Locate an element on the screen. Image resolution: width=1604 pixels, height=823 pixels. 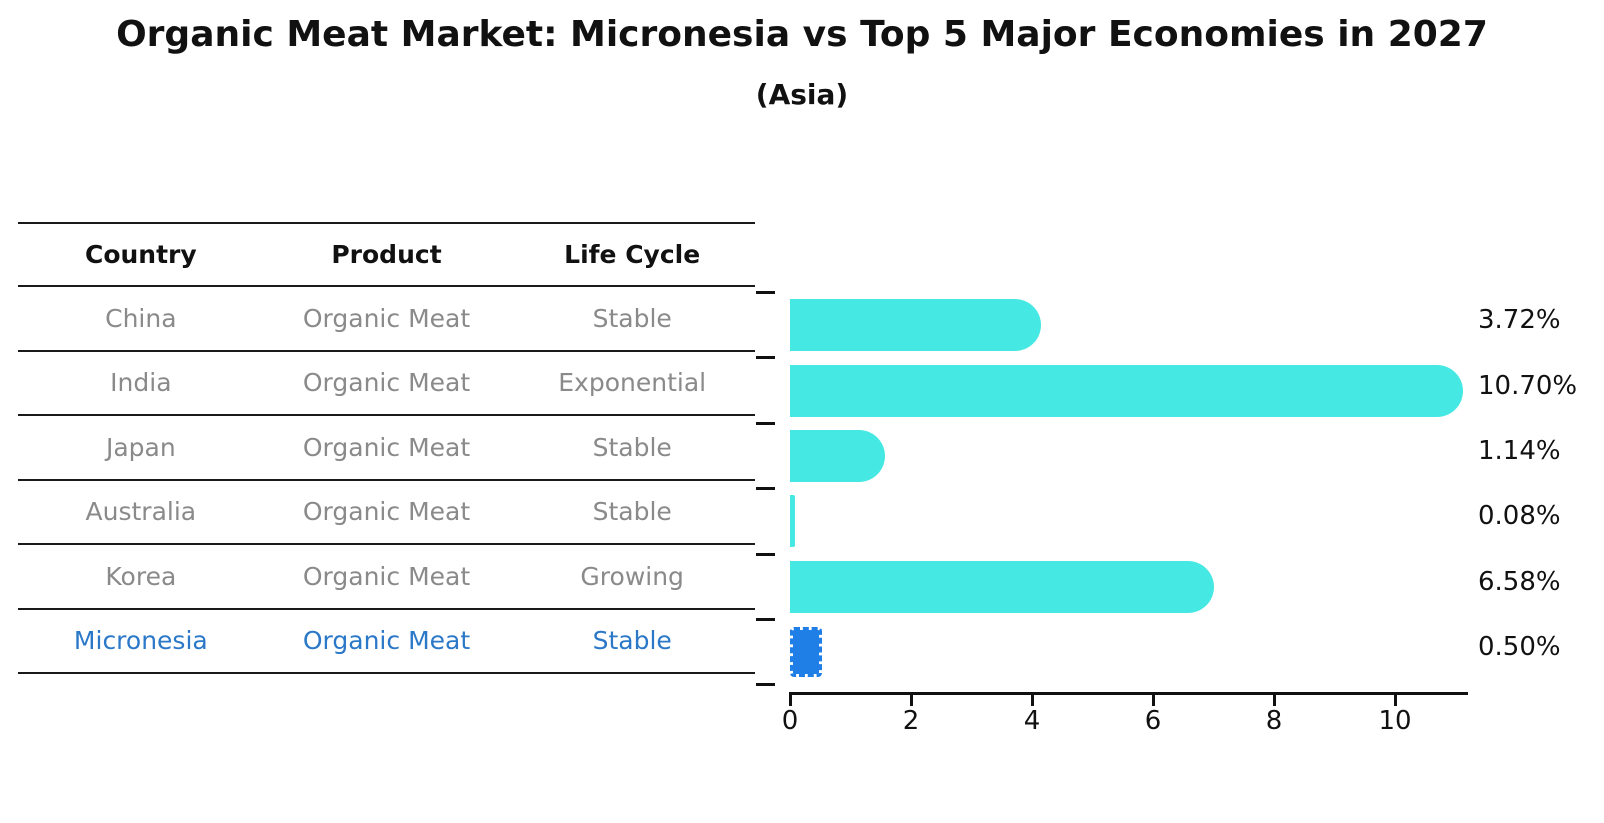
table-row-india: India Organic Meat Exponential is located at coordinates (386, 384).